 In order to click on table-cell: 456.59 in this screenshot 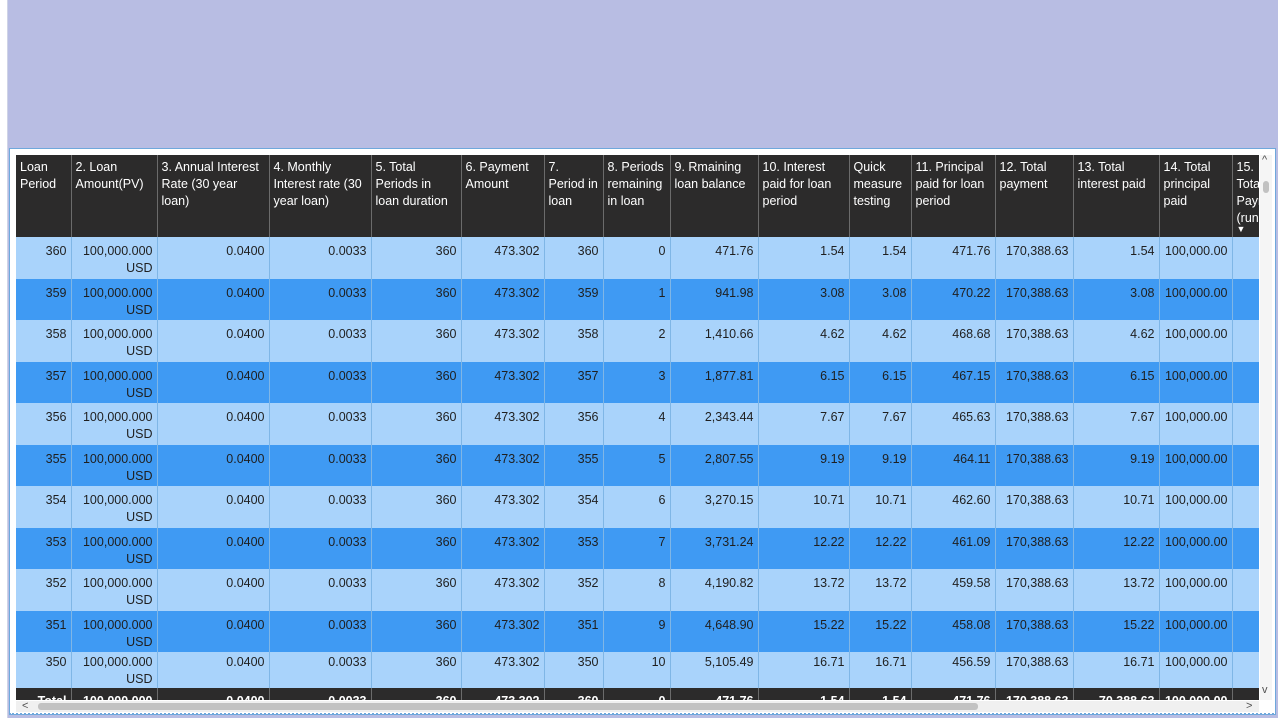, I will do `click(953, 670)`.